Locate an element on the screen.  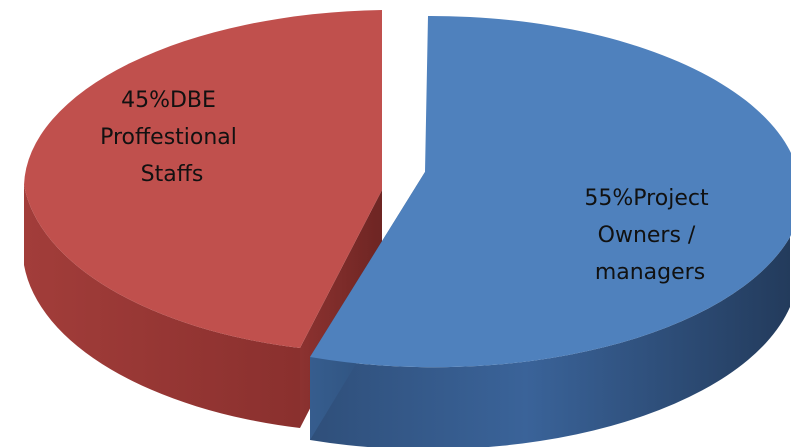
slice-label-line: 45%DBE is located at coordinates (168, 100).